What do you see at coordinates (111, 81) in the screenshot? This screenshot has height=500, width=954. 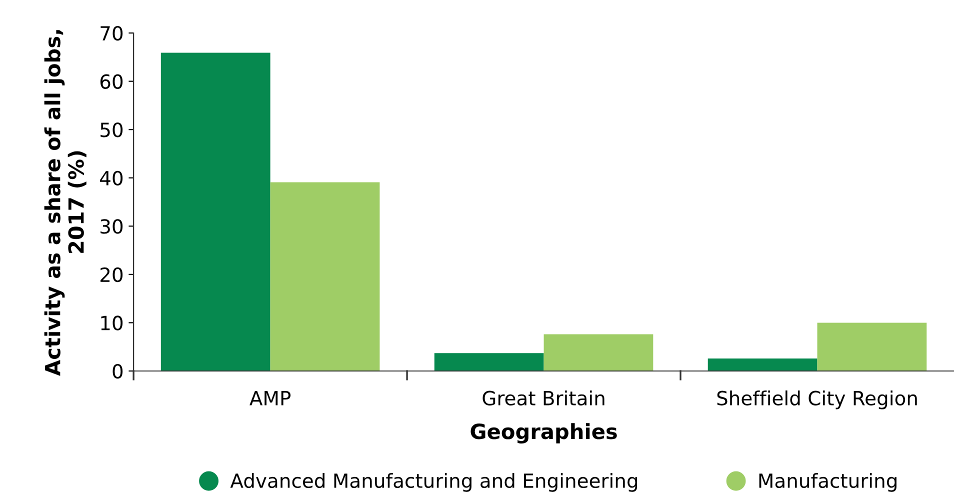 I see `y-tick-label: 60` at bounding box center [111, 81].